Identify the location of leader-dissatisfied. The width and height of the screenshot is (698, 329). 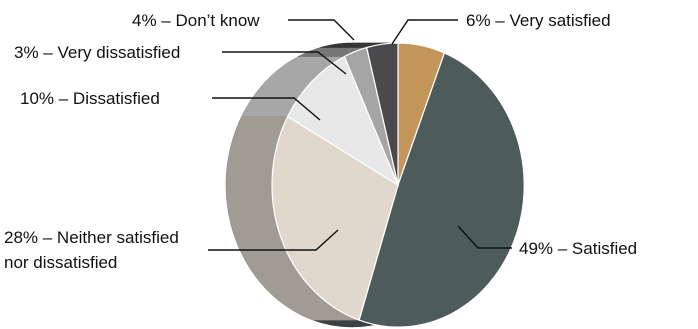
(266, 109).